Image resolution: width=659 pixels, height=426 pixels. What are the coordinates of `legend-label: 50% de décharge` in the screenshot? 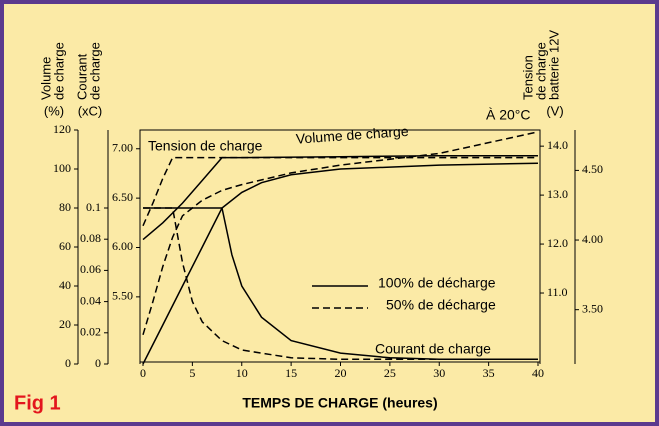 It's located at (441, 305).